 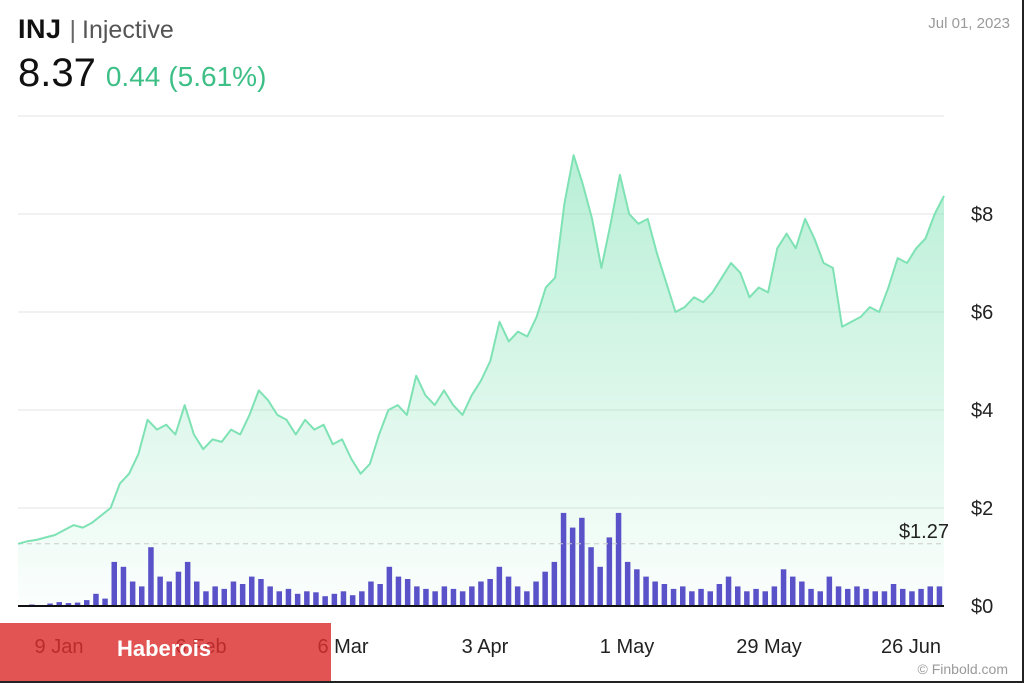 What do you see at coordinates (982, 607) in the screenshot?
I see `y-tick-label: $0` at bounding box center [982, 607].